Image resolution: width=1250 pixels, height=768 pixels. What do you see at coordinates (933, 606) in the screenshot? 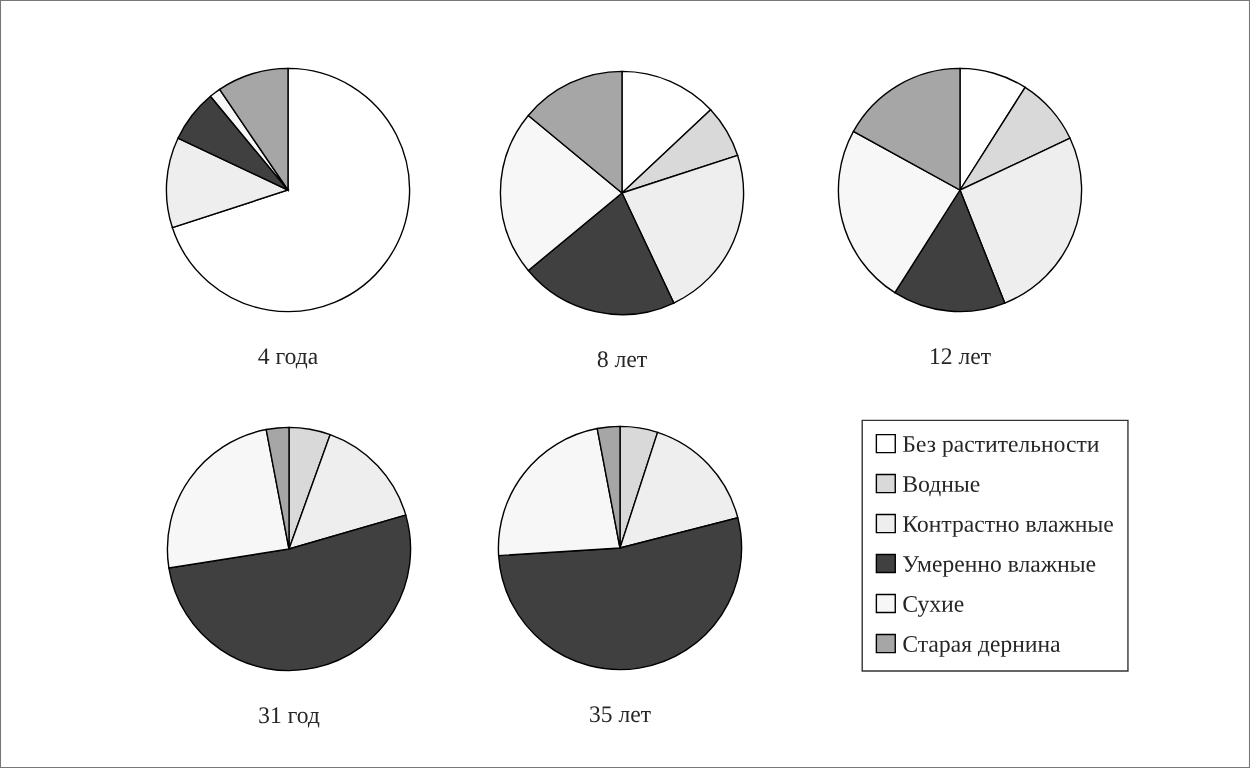
I see `legend-label: Сухие` at bounding box center [933, 606].